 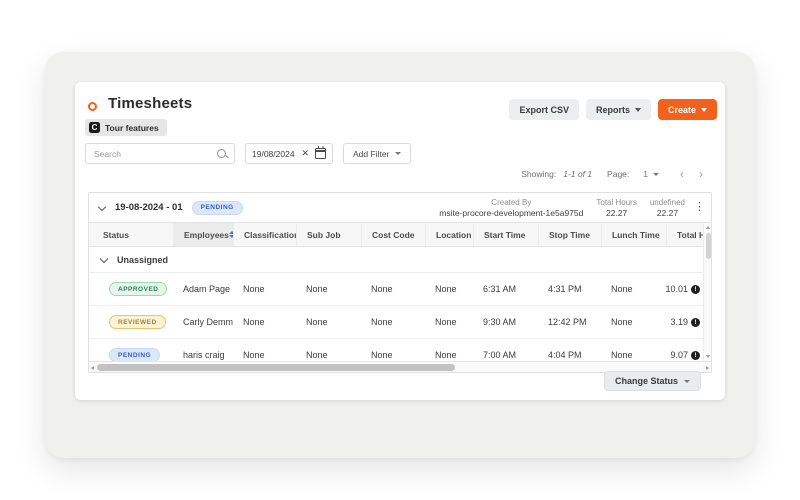 What do you see at coordinates (708, 246) in the screenshot?
I see `vertical-scroll-thumb` at bounding box center [708, 246].